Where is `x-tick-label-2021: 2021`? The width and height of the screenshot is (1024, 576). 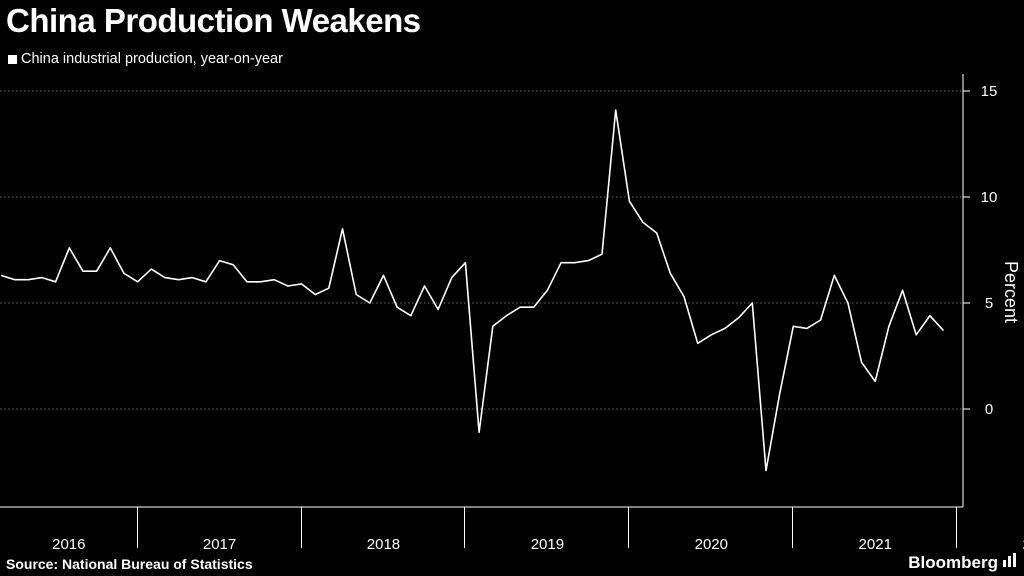
x-tick-label-2021: 2021 is located at coordinates (875, 544).